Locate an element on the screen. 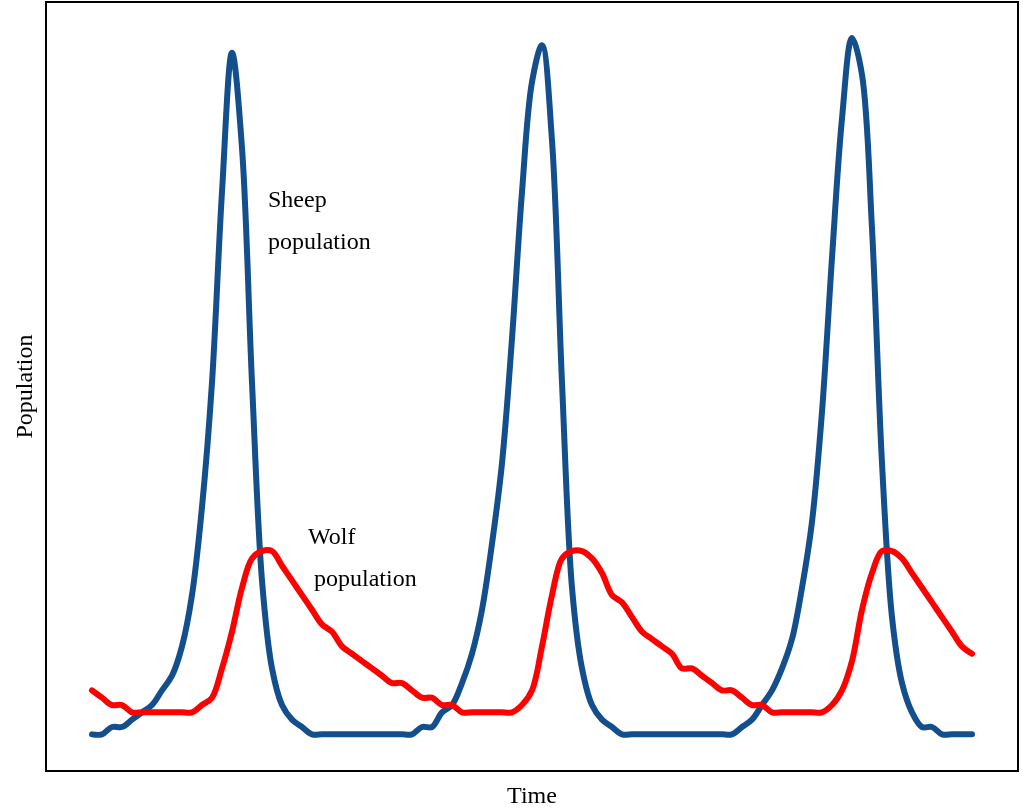 The width and height of the screenshot is (1023, 809). series-label: Sheep population is located at coordinates (319, 219).